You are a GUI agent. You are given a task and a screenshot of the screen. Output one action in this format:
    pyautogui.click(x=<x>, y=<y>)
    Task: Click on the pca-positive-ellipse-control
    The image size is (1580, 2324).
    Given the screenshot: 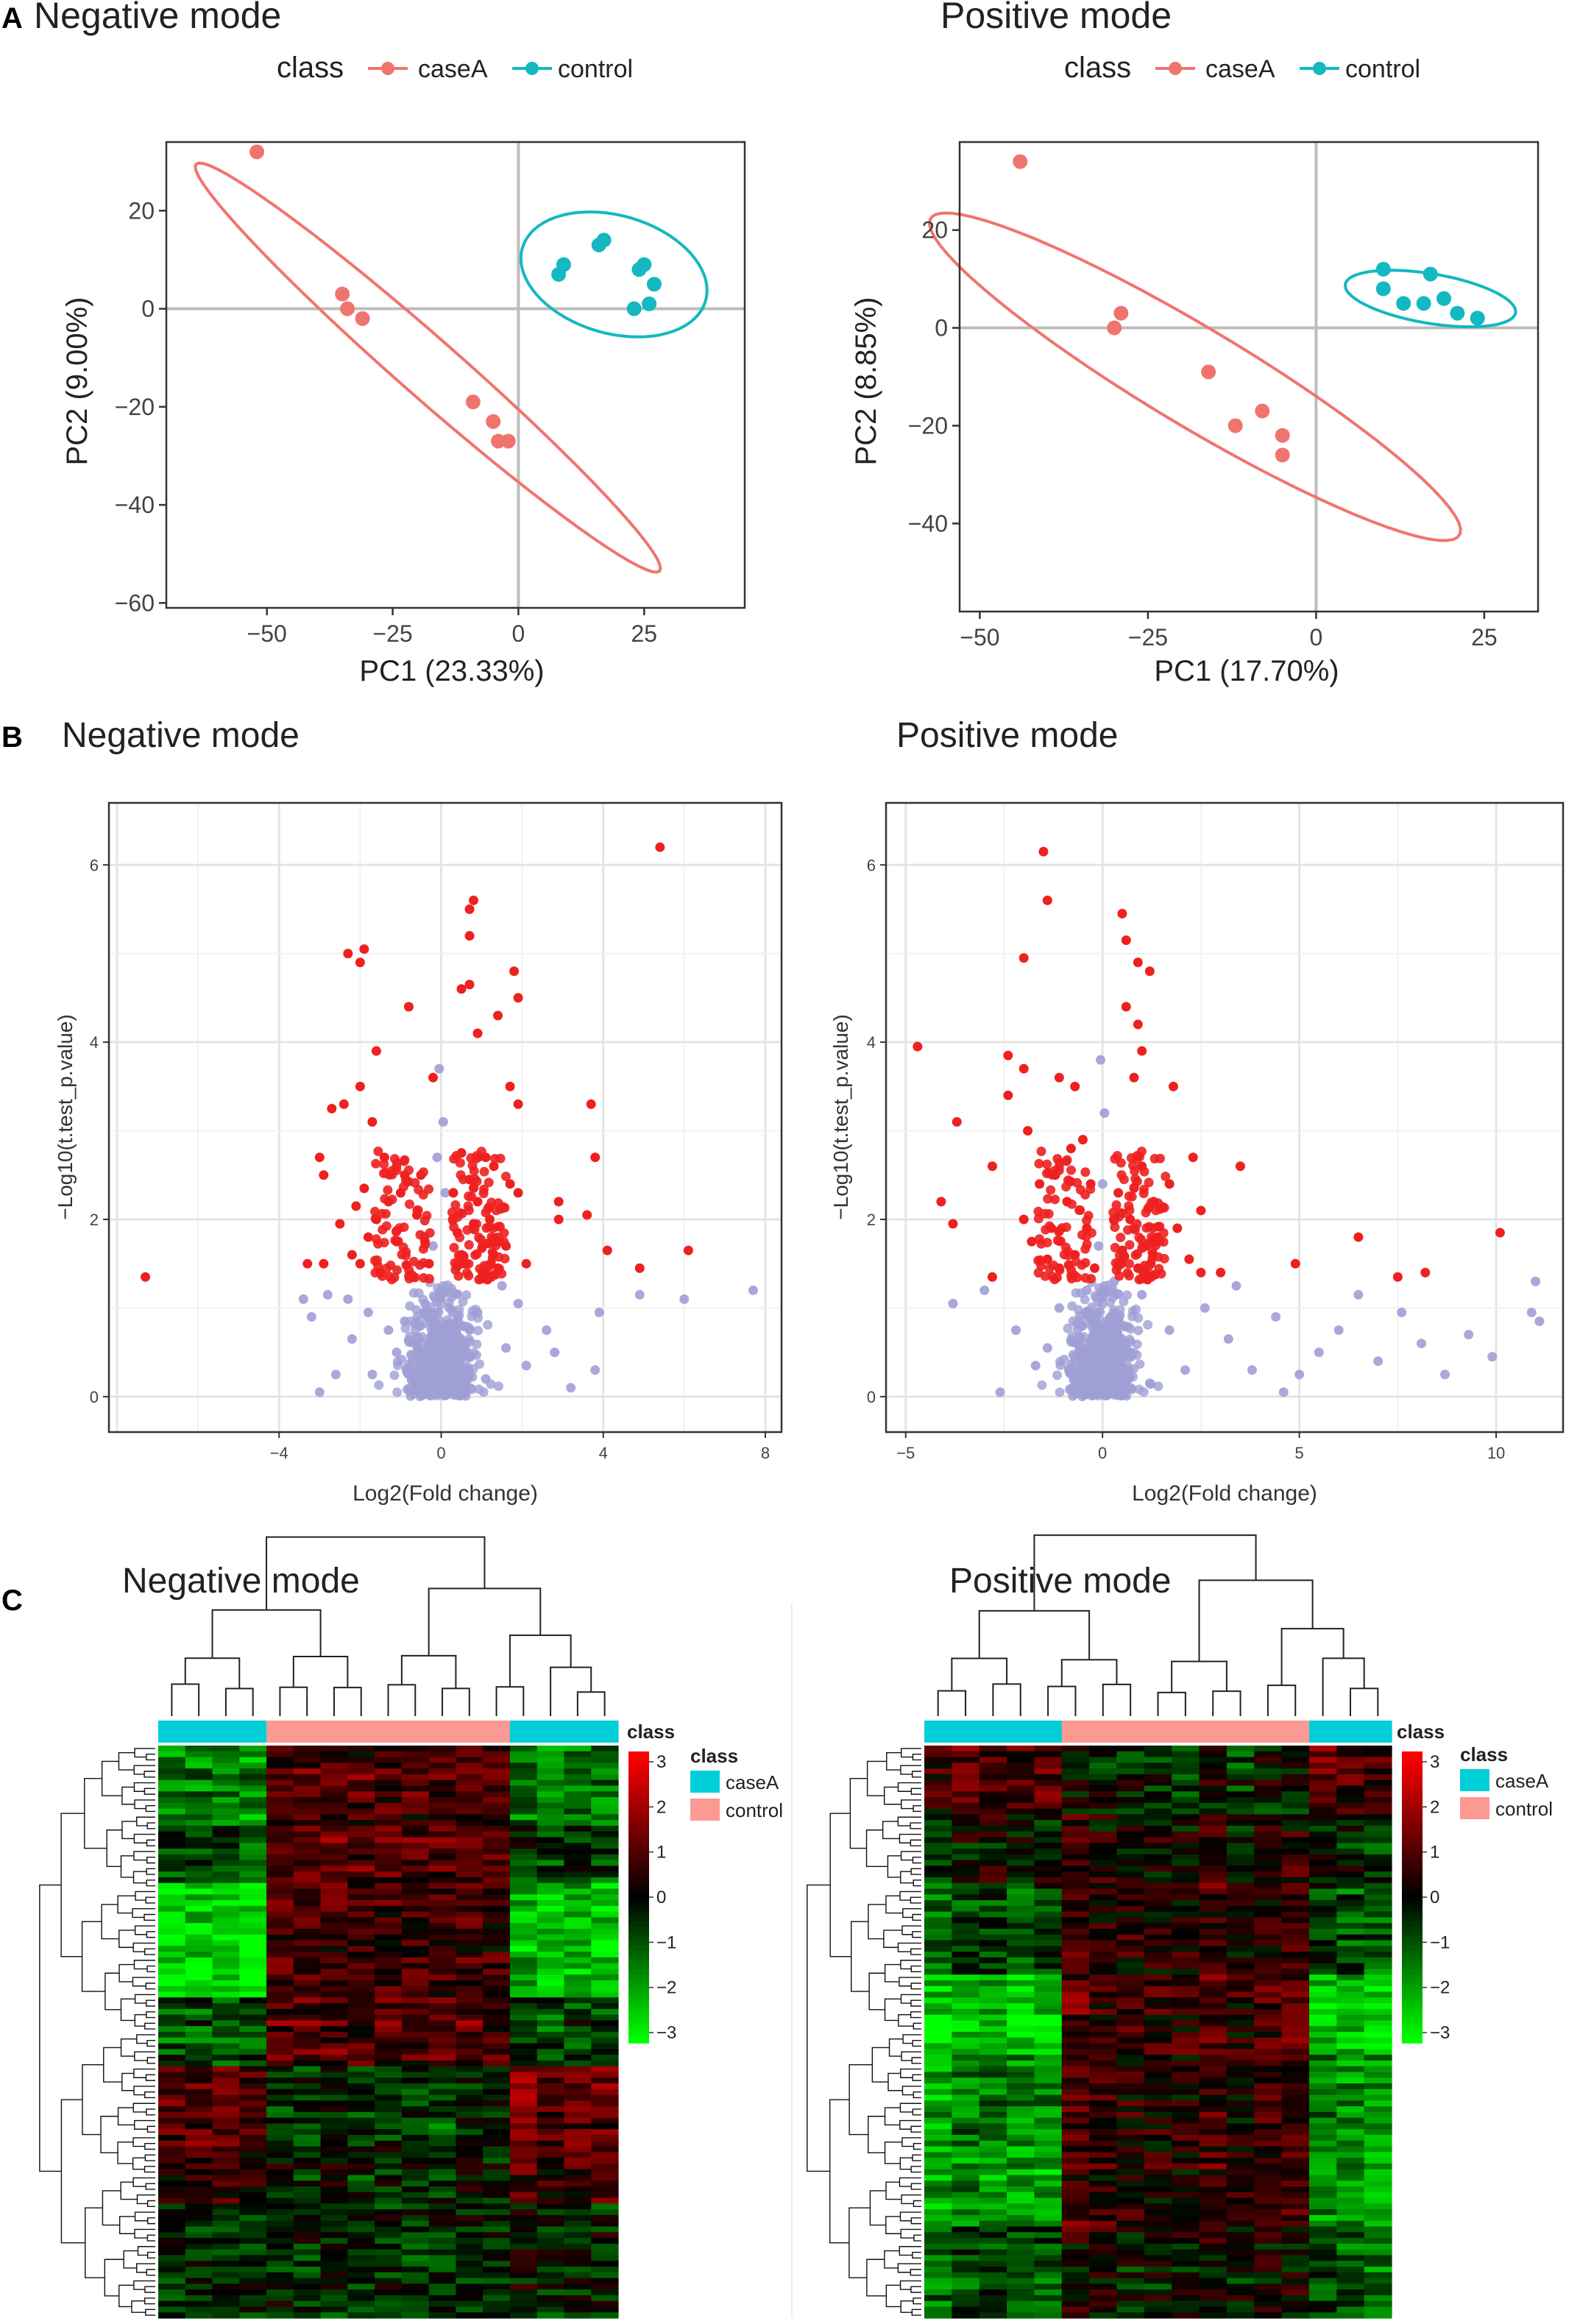 What is the action you would take?
    pyautogui.click(x=1430, y=299)
    